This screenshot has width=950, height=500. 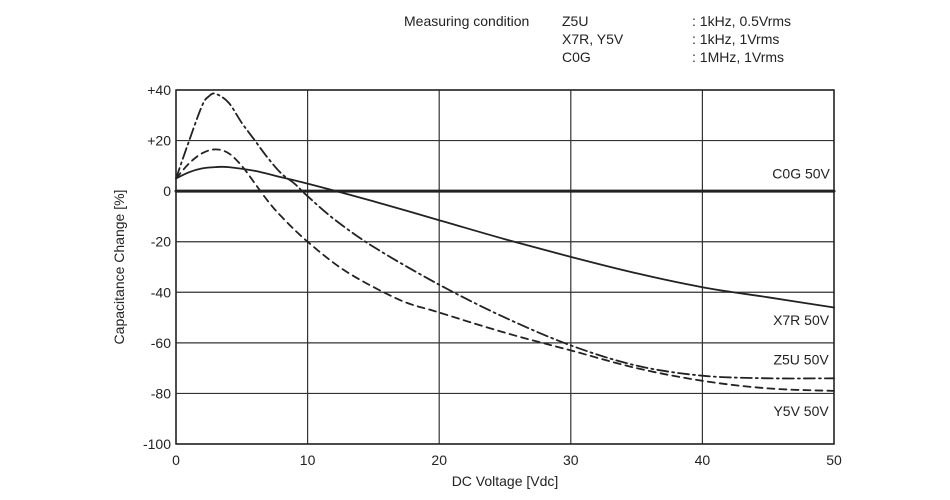 What do you see at coordinates (801, 359) in the screenshot?
I see `curve-label-z5u-50v: Z5U 50V` at bounding box center [801, 359].